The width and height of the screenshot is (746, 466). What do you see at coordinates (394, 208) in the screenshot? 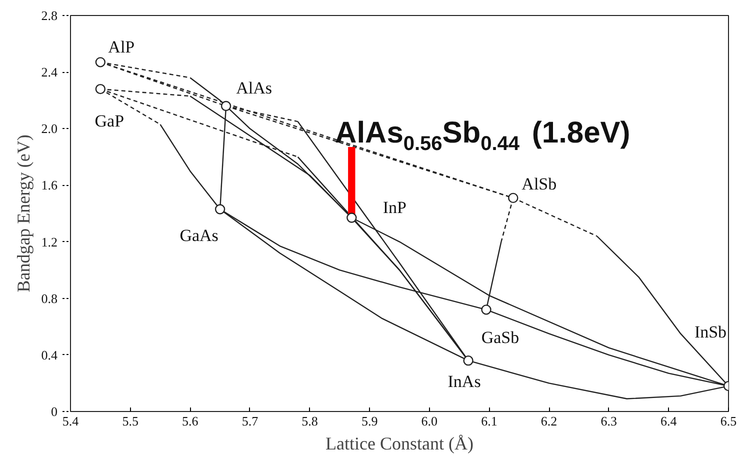
I see `annotation: InP` at bounding box center [394, 208].